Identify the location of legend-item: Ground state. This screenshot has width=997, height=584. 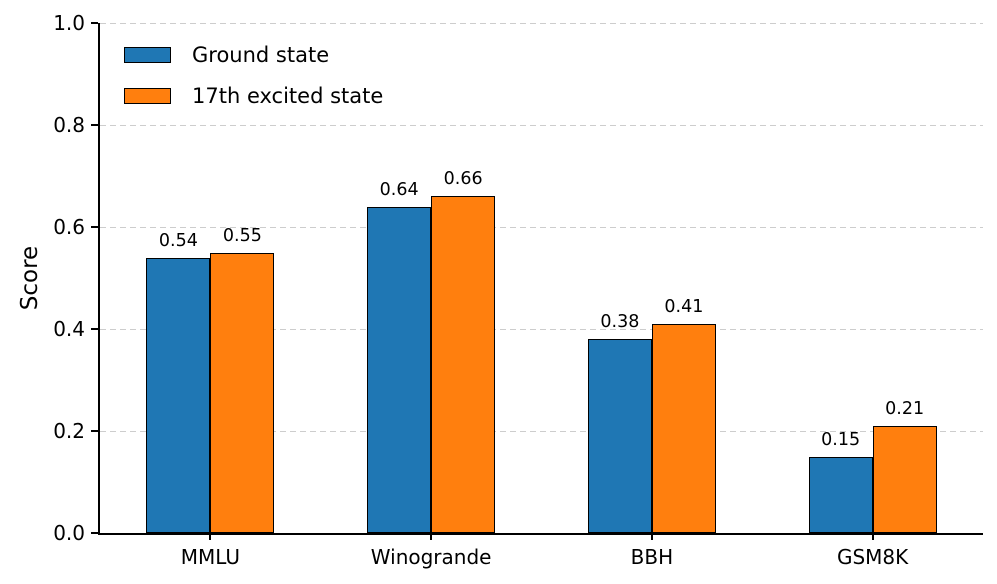
(253, 55).